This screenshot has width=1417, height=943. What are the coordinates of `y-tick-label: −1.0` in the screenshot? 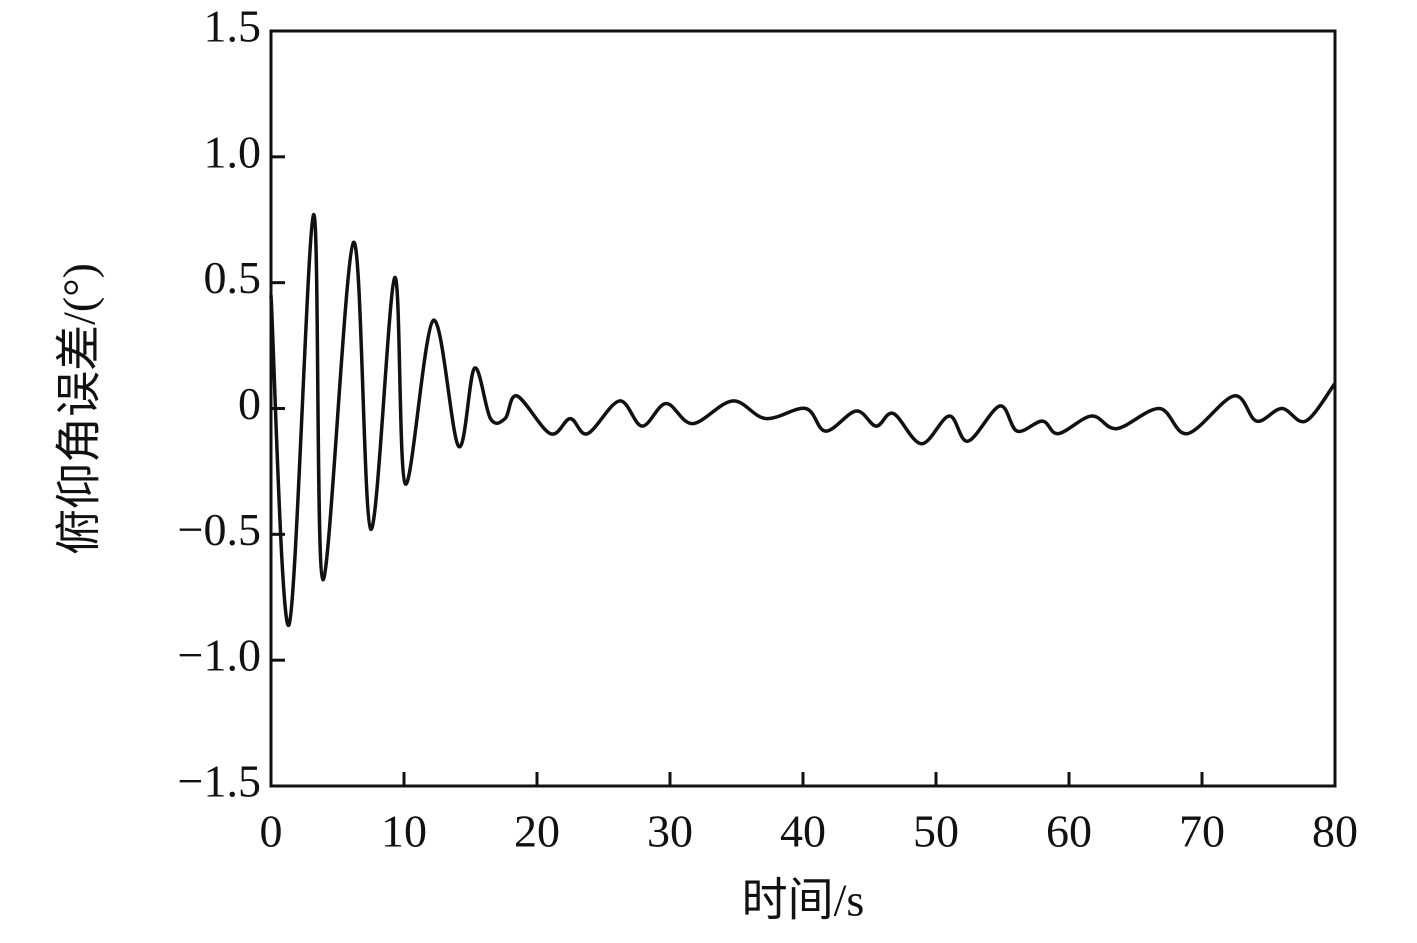 It's located at (219, 655).